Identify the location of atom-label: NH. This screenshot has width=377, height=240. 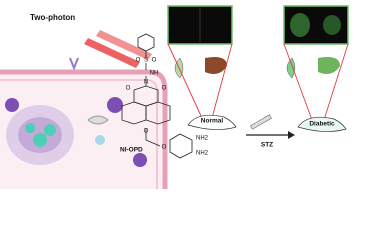
(154, 74).